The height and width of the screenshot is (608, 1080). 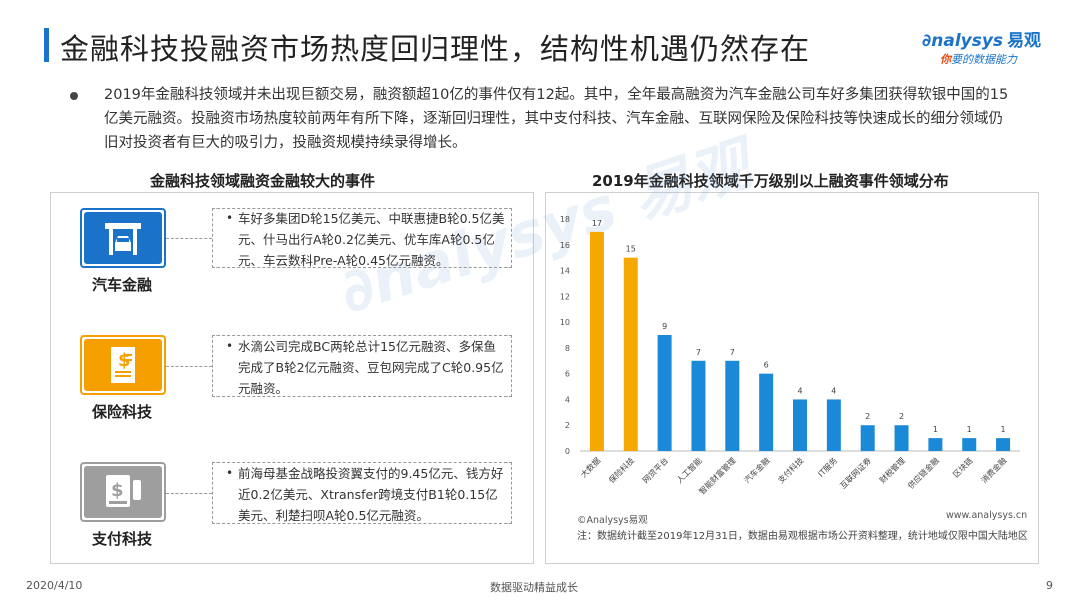 I want to click on y-tick-label: 18, so click(x=565, y=219).